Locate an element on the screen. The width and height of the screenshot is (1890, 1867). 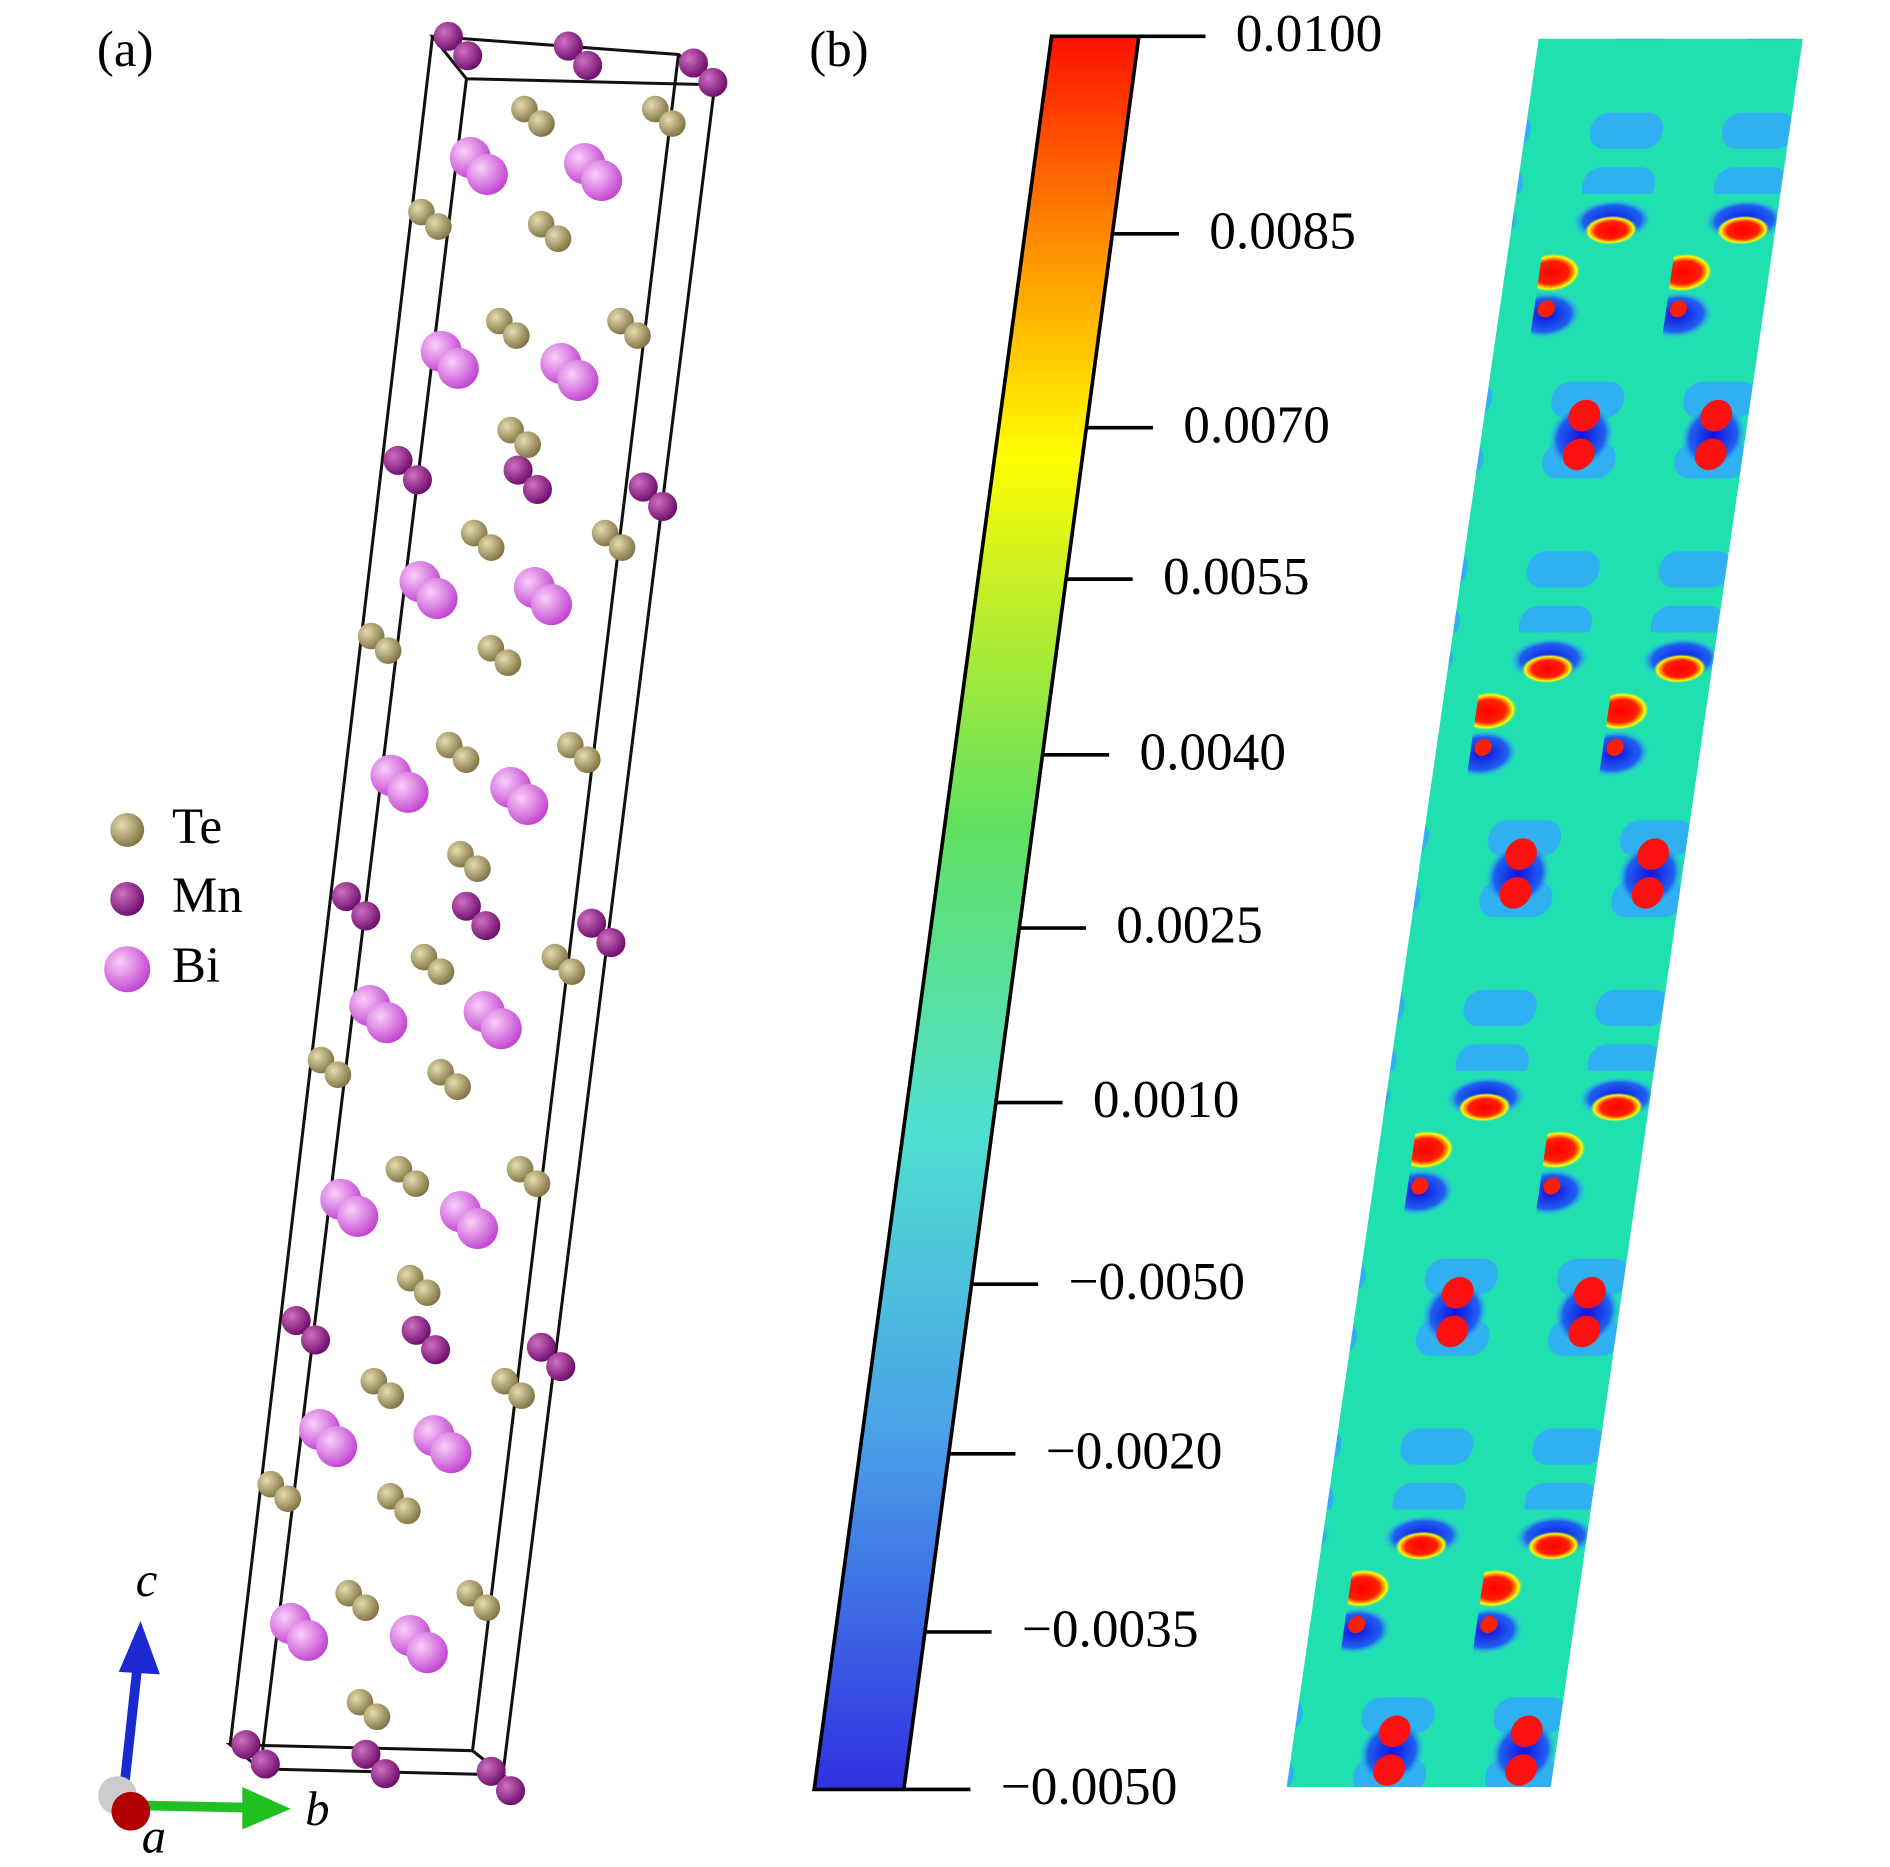
axis-label: b is located at coordinates (317, 1809).